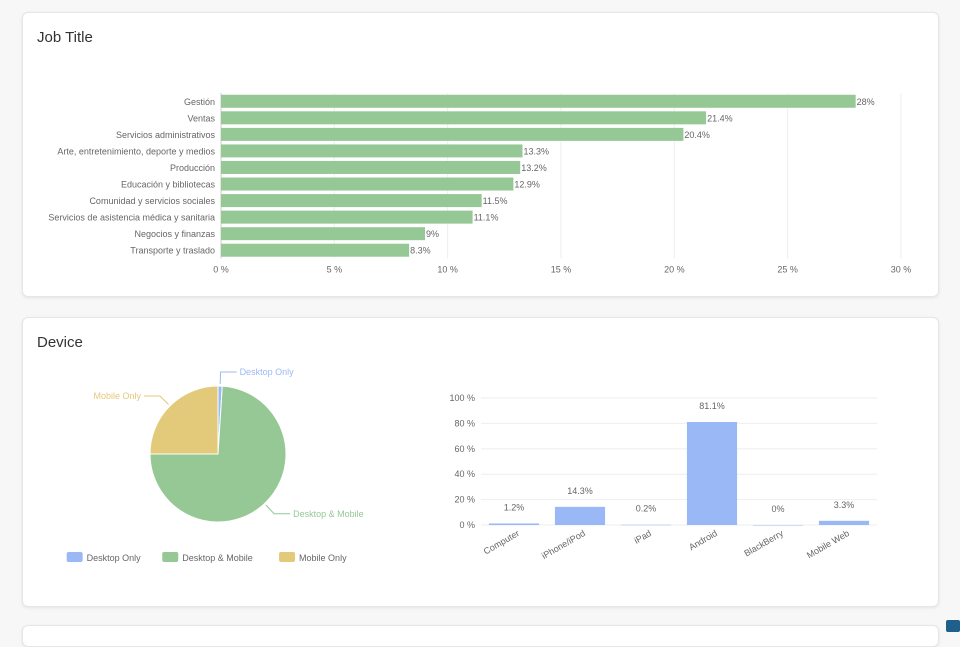 Image resolution: width=960 pixels, height=647 pixels. What do you see at coordinates (674, 270) in the screenshot?
I see `x-tick-label: 20 %` at bounding box center [674, 270].